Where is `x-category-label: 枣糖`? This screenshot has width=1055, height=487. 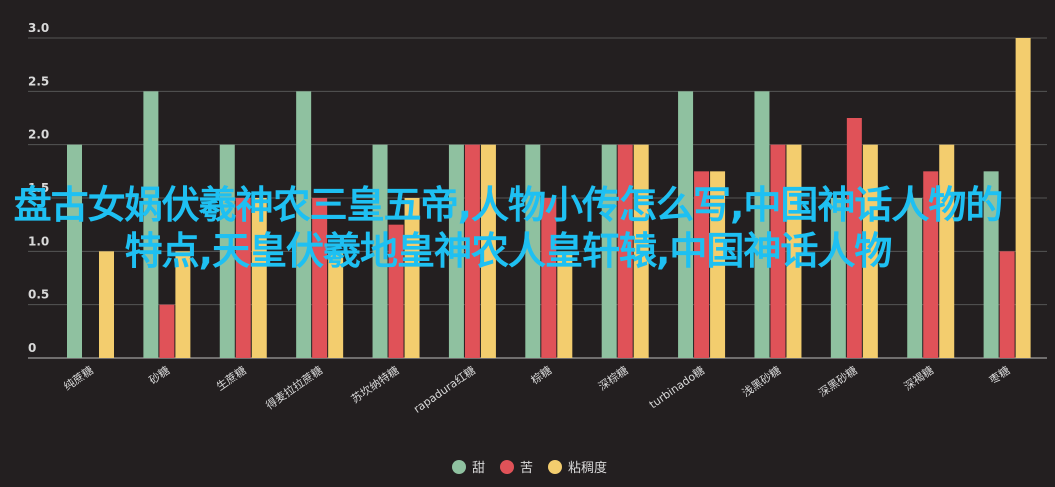
x-category-label: 枣糖 is located at coordinates (999, 375).